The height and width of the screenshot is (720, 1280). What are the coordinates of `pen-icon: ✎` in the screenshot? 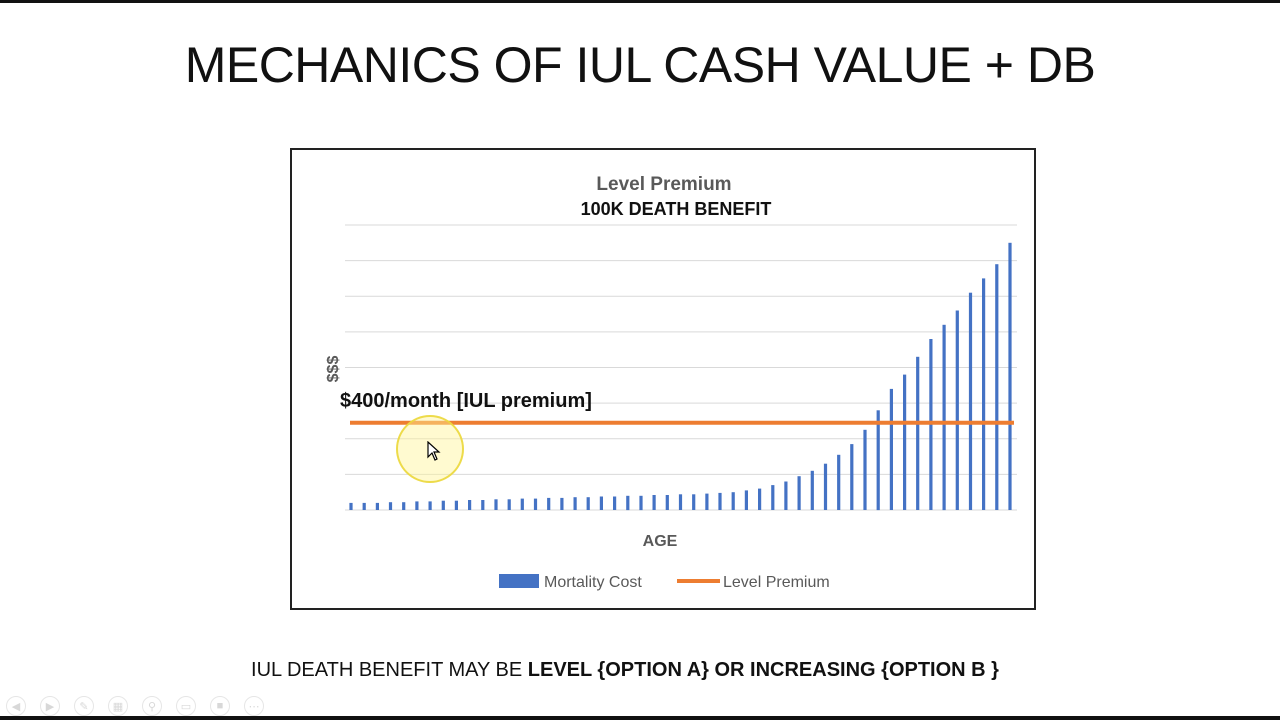 It's located at (84, 706).